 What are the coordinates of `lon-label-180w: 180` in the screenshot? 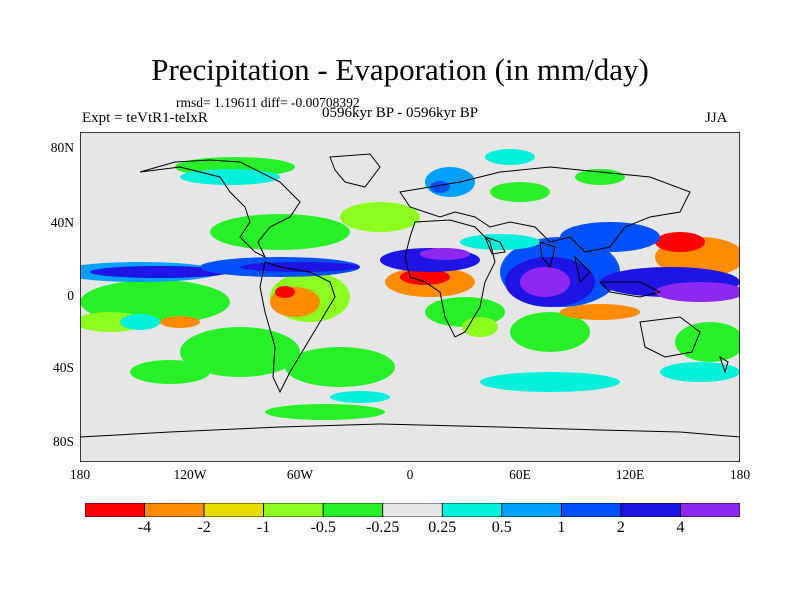 It's located at (80, 474).